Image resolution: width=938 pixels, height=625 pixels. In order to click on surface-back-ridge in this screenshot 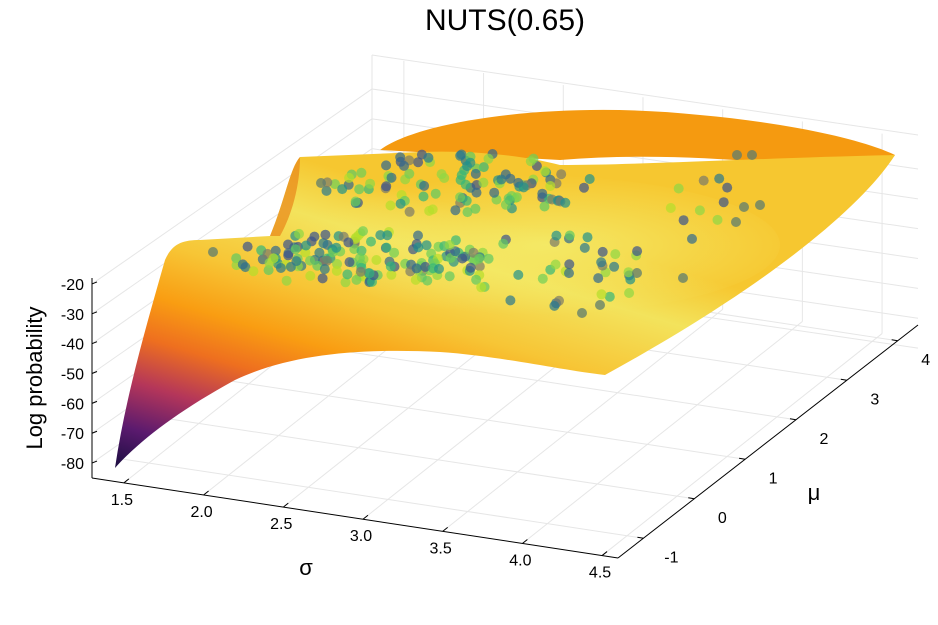, I will do `click(637, 142)`.